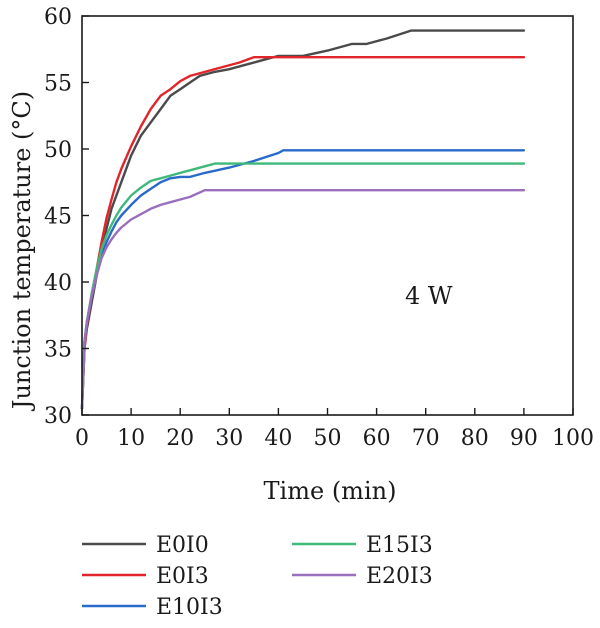 The image size is (600, 628). What do you see at coordinates (573, 438) in the screenshot?
I see `x-tick-label: 100` at bounding box center [573, 438].